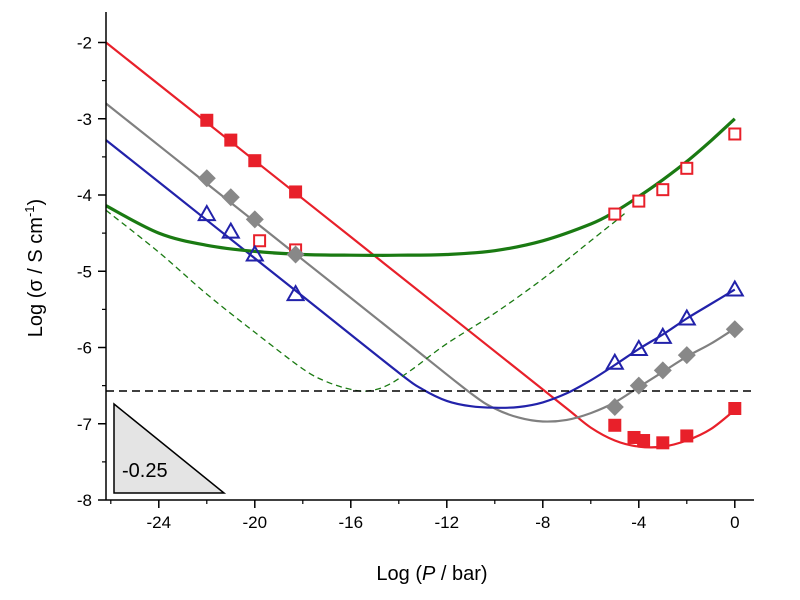 Image resolution: width=800 pixels, height=600 pixels. I want to click on y-tick-label: -4, so click(84, 195).